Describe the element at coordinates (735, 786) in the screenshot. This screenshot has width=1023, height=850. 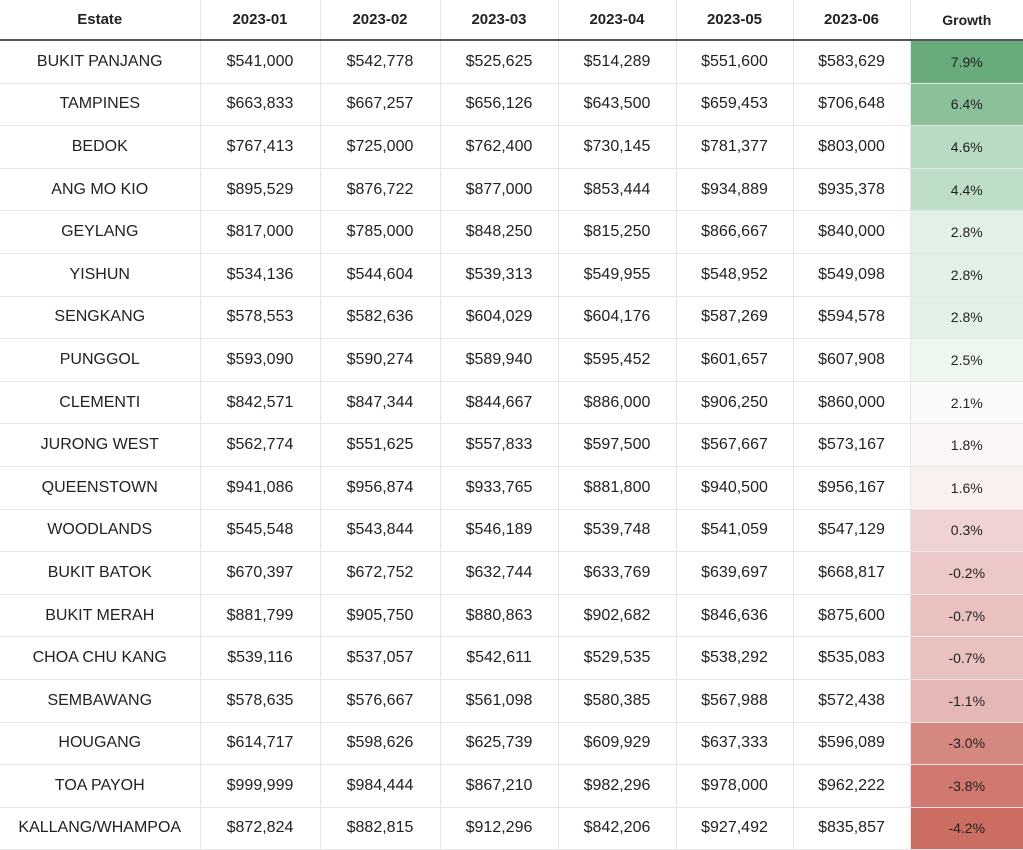
I see `price-cell: $978,000` at that location.